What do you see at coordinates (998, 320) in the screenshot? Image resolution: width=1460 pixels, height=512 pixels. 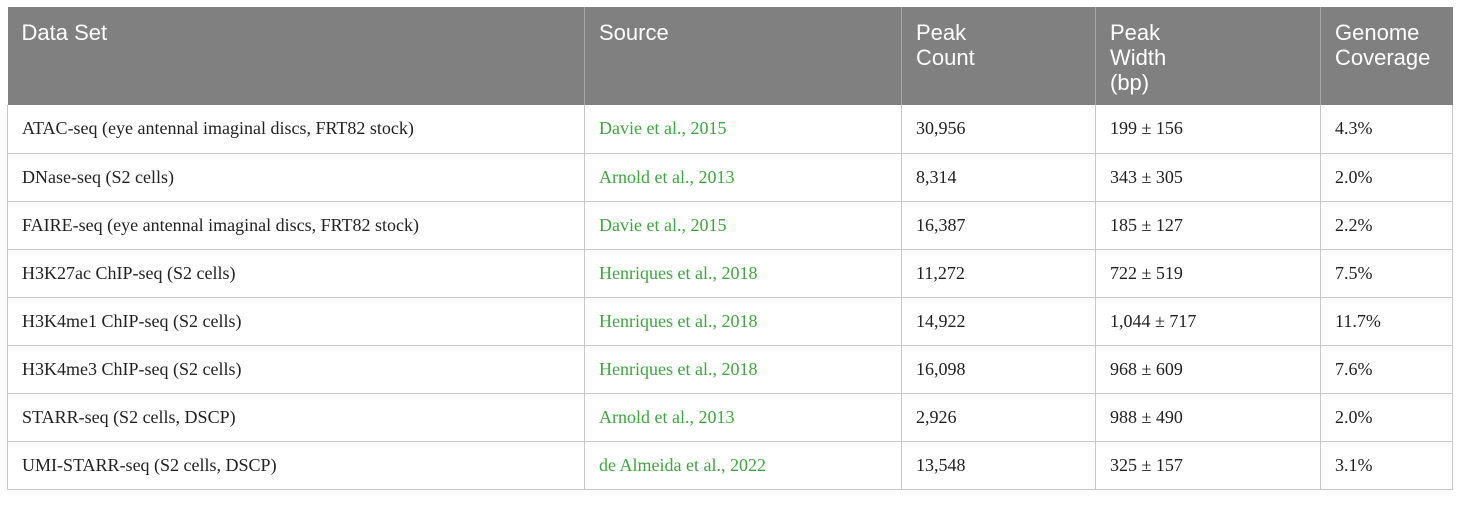 I see `peak-count-cell: 14,922` at bounding box center [998, 320].